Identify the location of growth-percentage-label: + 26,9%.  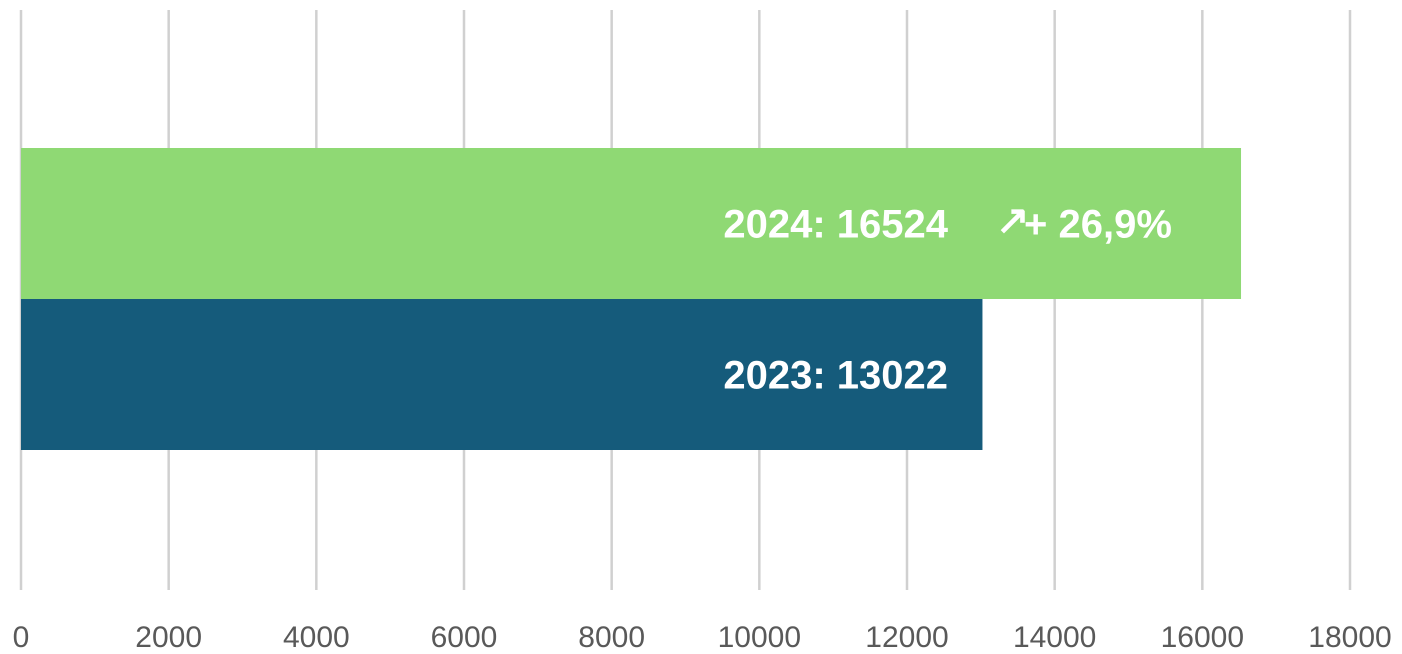
(1098, 225).